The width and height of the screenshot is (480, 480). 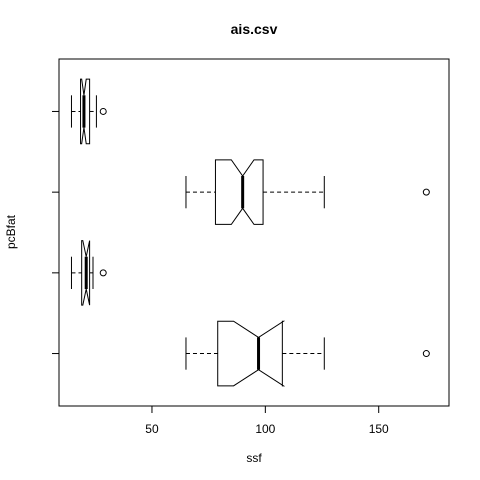 I want to click on y-axis-label: pcBfat, so click(x=11, y=231).